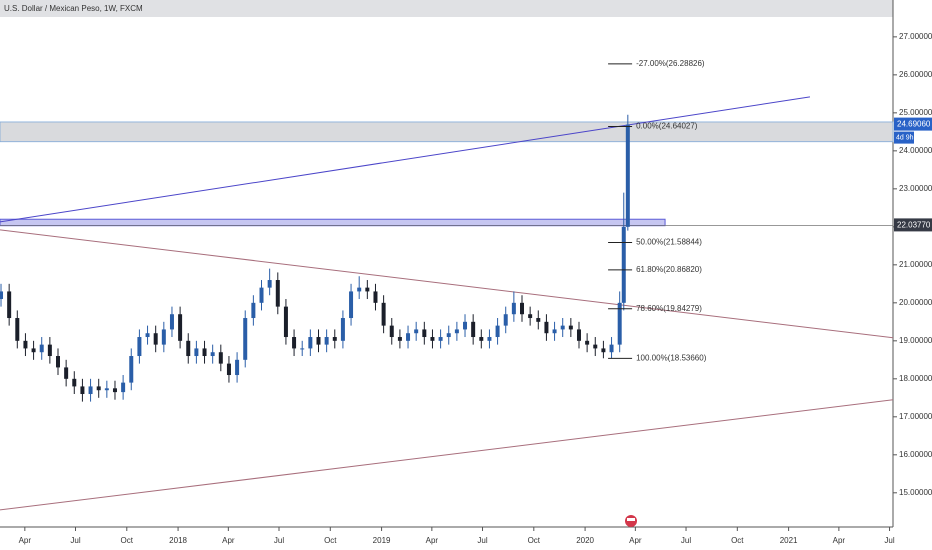 Image resolution: width=932 pixels, height=550 pixels. Describe the element at coordinates (667, 126) in the screenshot. I see `fib-label: 0.00%(24.64027)` at that location.